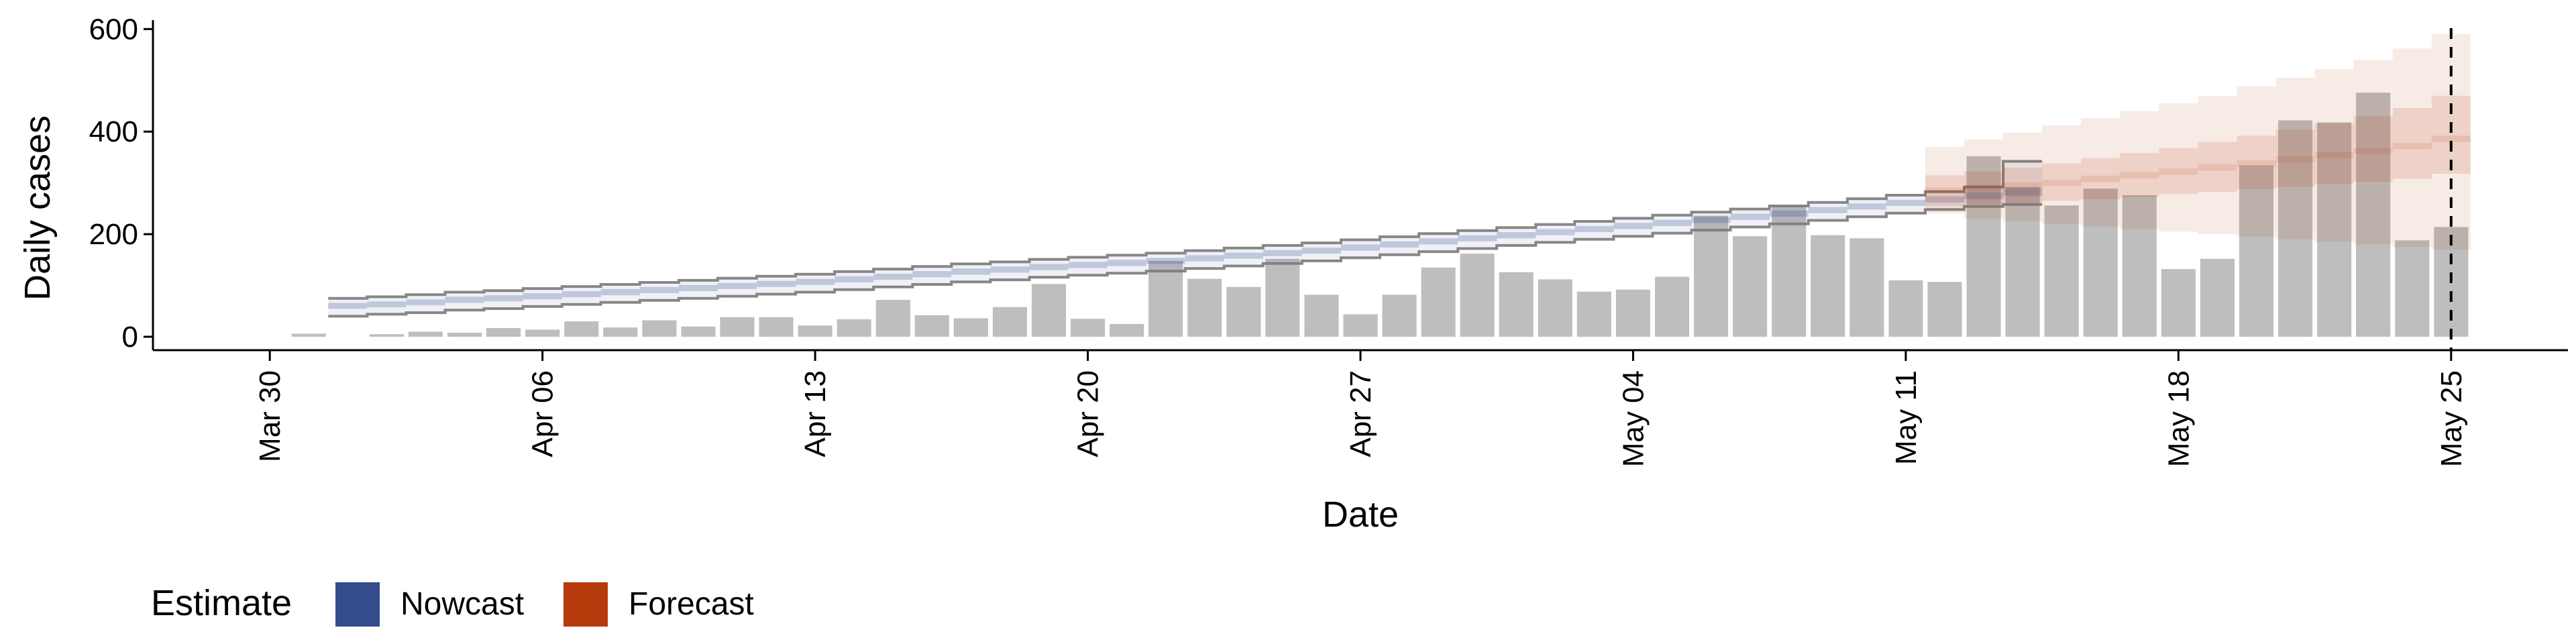 This screenshot has width=2576, height=644. What do you see at coordinates (37, 208) in the screenshot?
I see `y-axis-title: Daily cases` at bounding box center [37, 208].